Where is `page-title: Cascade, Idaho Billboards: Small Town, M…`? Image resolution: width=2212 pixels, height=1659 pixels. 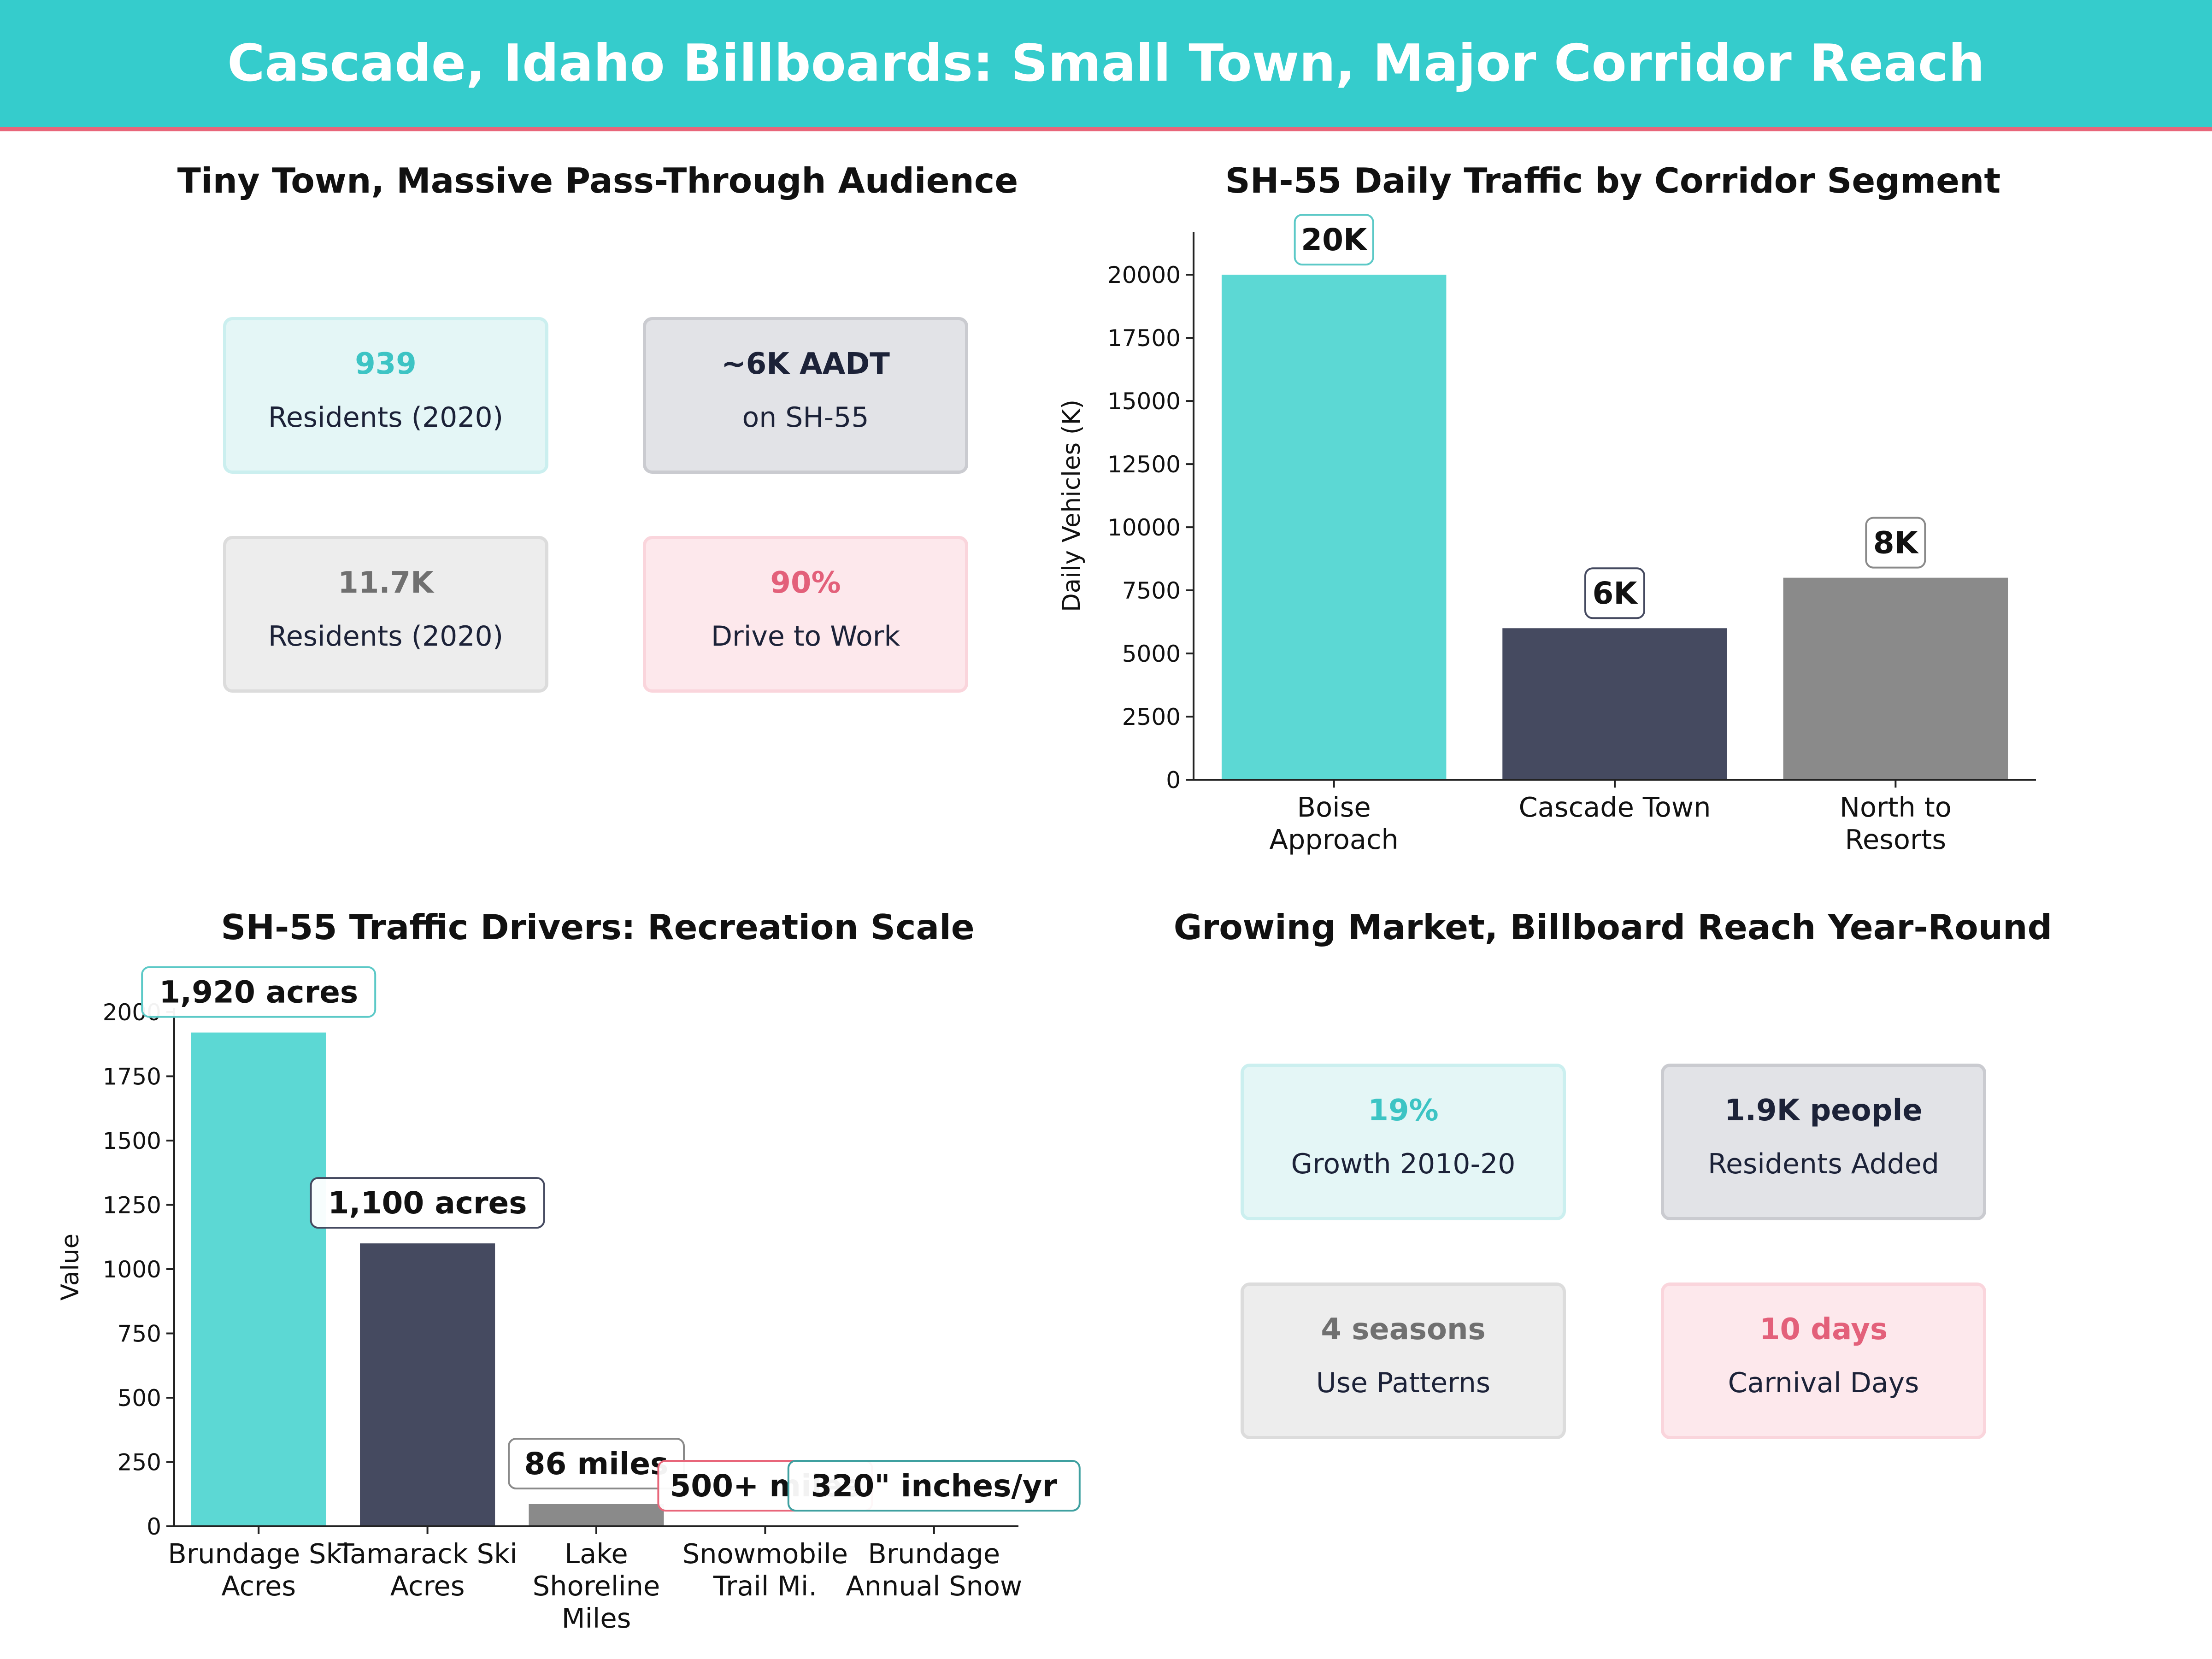
page-title: Cascade, Idaho Billboards: Small Town, M… is located at coordinates (1106, 63).